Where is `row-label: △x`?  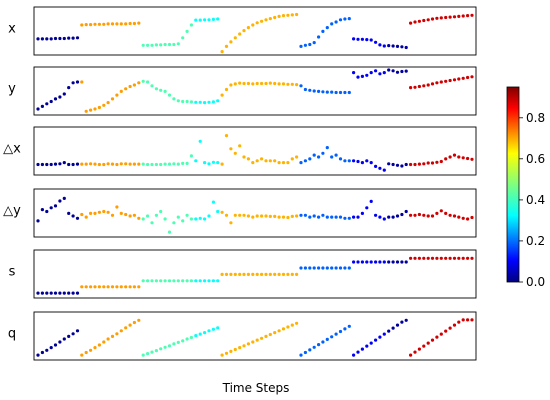 row-label: △x is located at coordinates (12, 149).